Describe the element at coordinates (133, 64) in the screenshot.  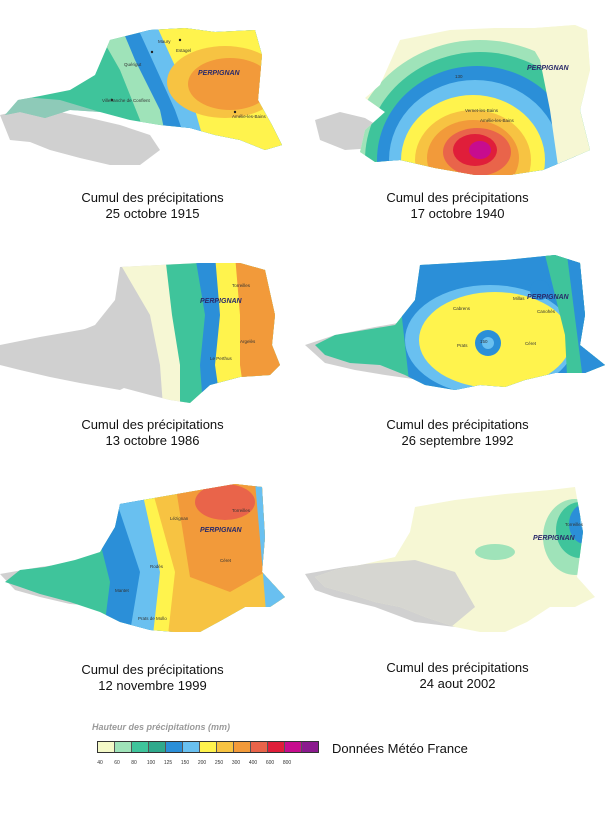
I see `svg-text: Quérigut` at that location.